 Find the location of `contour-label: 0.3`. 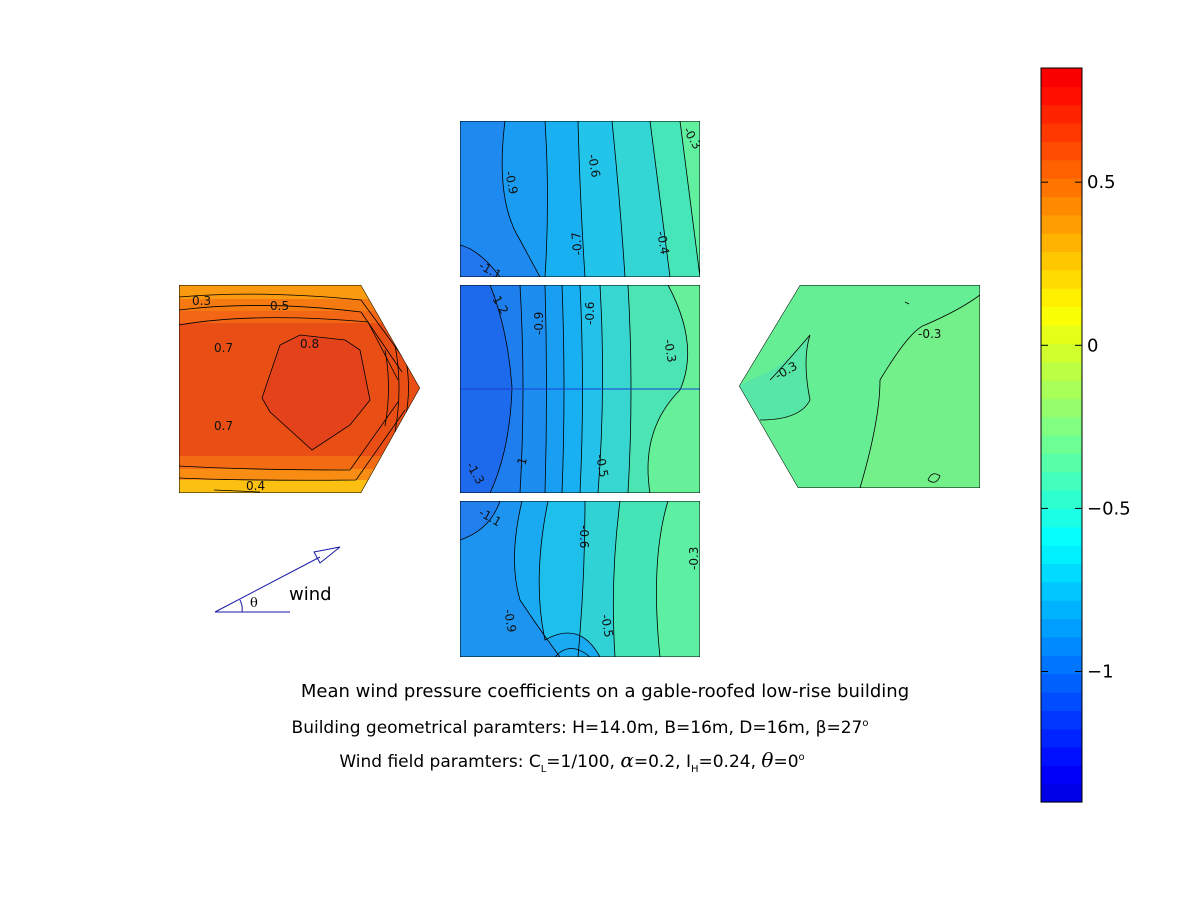

contour-label: 0.3 is located at coordinates (201, 301).